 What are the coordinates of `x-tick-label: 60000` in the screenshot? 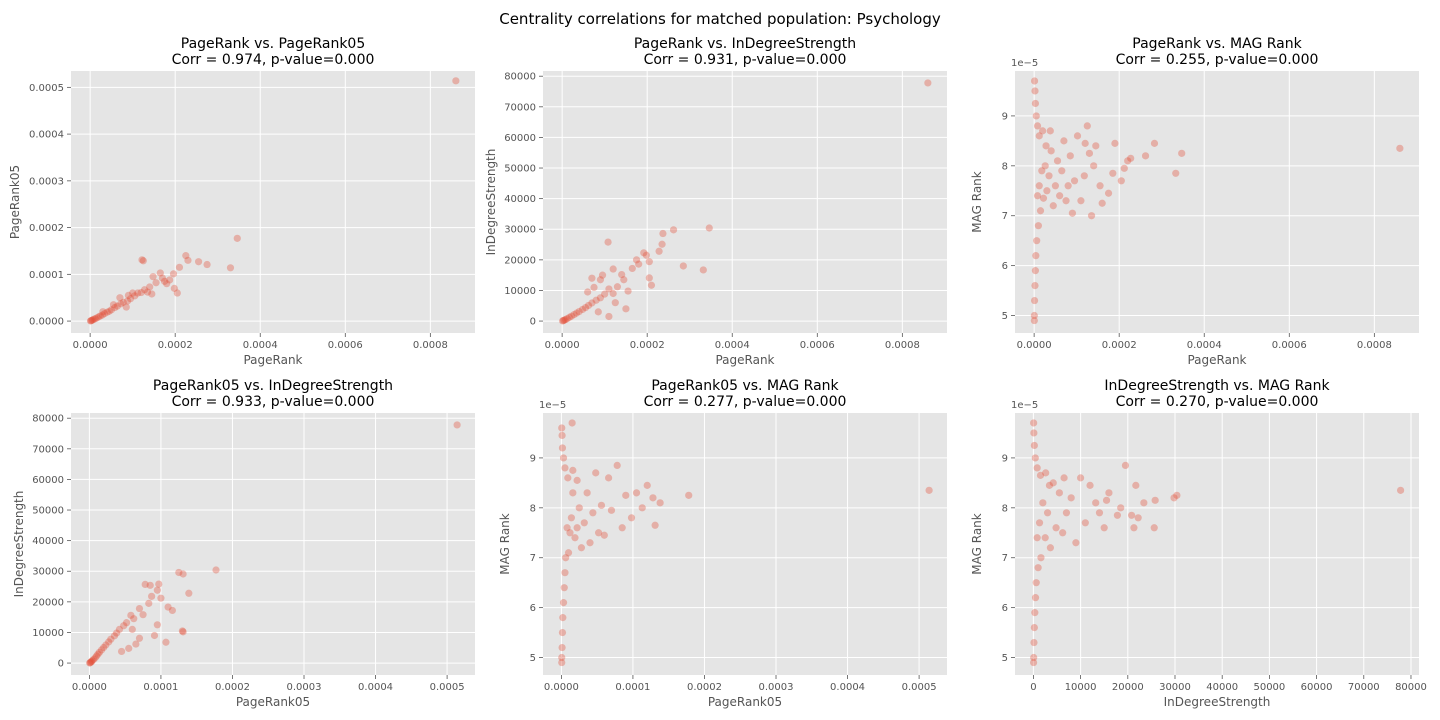 It's located at (1317, 687).